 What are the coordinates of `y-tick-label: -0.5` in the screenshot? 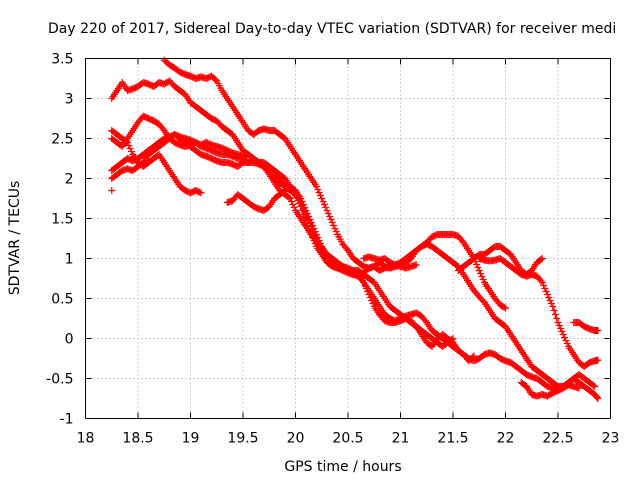 It's located at (59, 380).